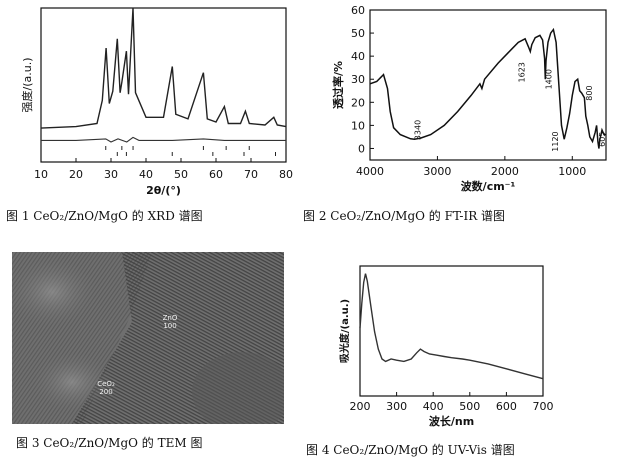  I want to click on figure-4-caption: 图 4 CeO₂/ZnO/MgO 的 UV-Vis 谱图, so click(410, 450).